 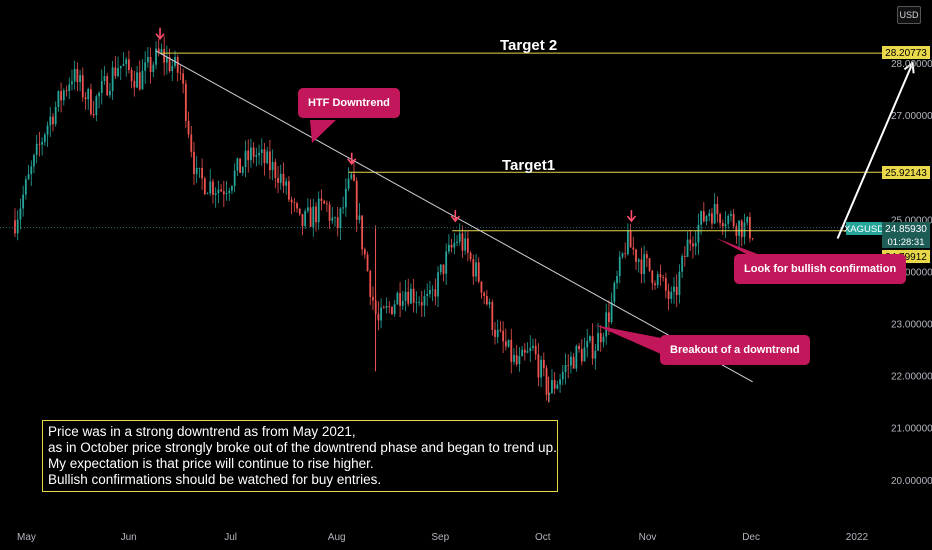 What do you see at coordinates (906, 235) in the screenshot?
I see `last-price-tag-bg` at bounding box center [906, 235].